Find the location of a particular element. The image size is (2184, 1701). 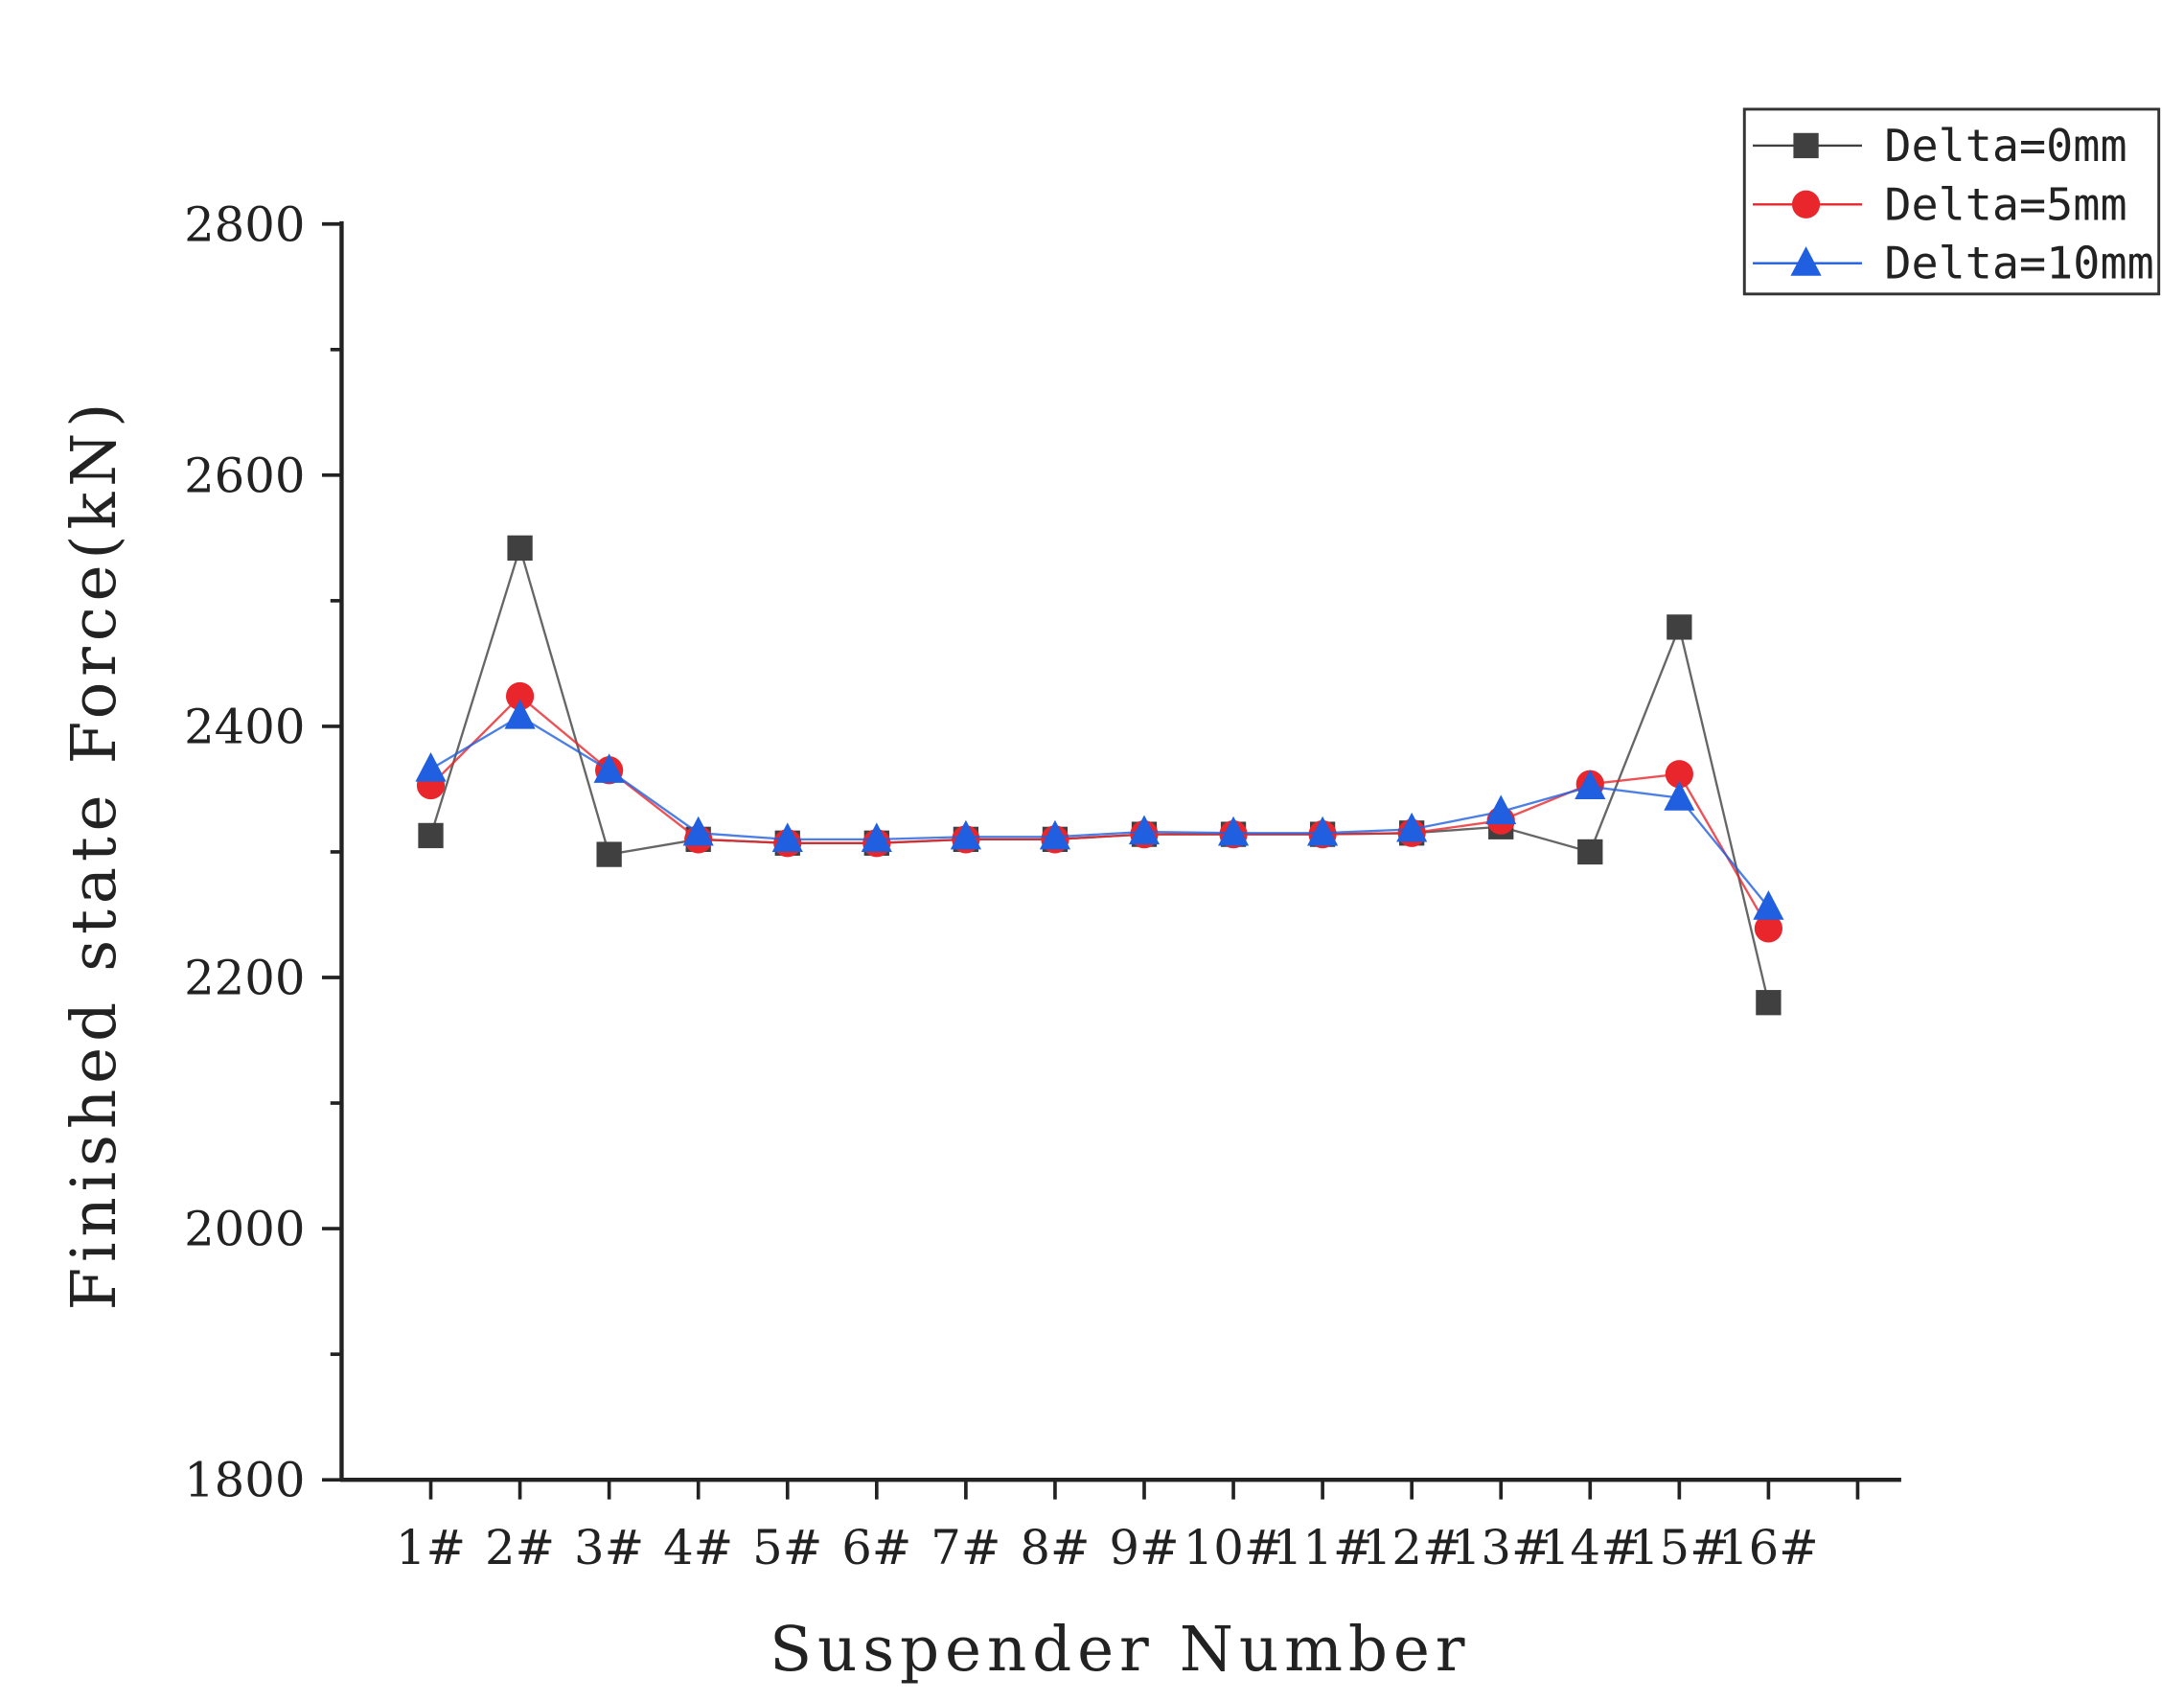

x-tick-label: 14# is located at coordinates (1590, 1547).